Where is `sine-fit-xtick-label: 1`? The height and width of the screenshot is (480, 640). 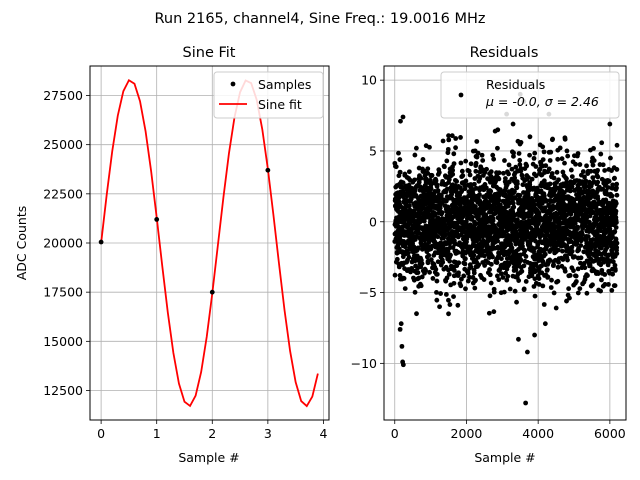 sine-fit-xtick-label: 1 is located at coordinates (157, 433).